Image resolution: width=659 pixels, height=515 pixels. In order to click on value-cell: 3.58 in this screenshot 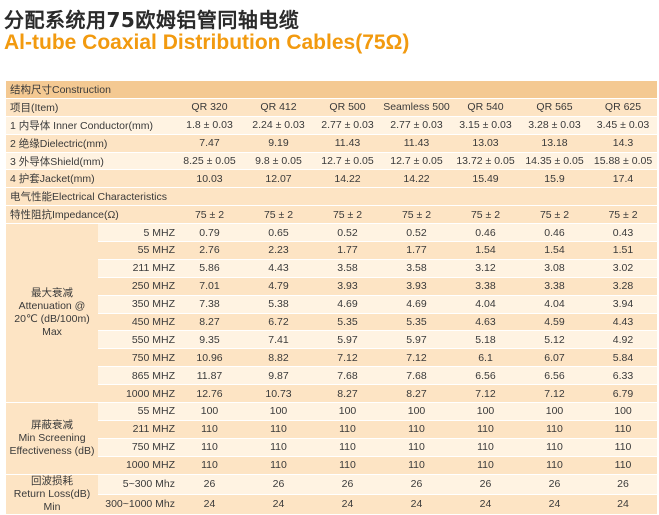, I will do `click(347, 268)`.